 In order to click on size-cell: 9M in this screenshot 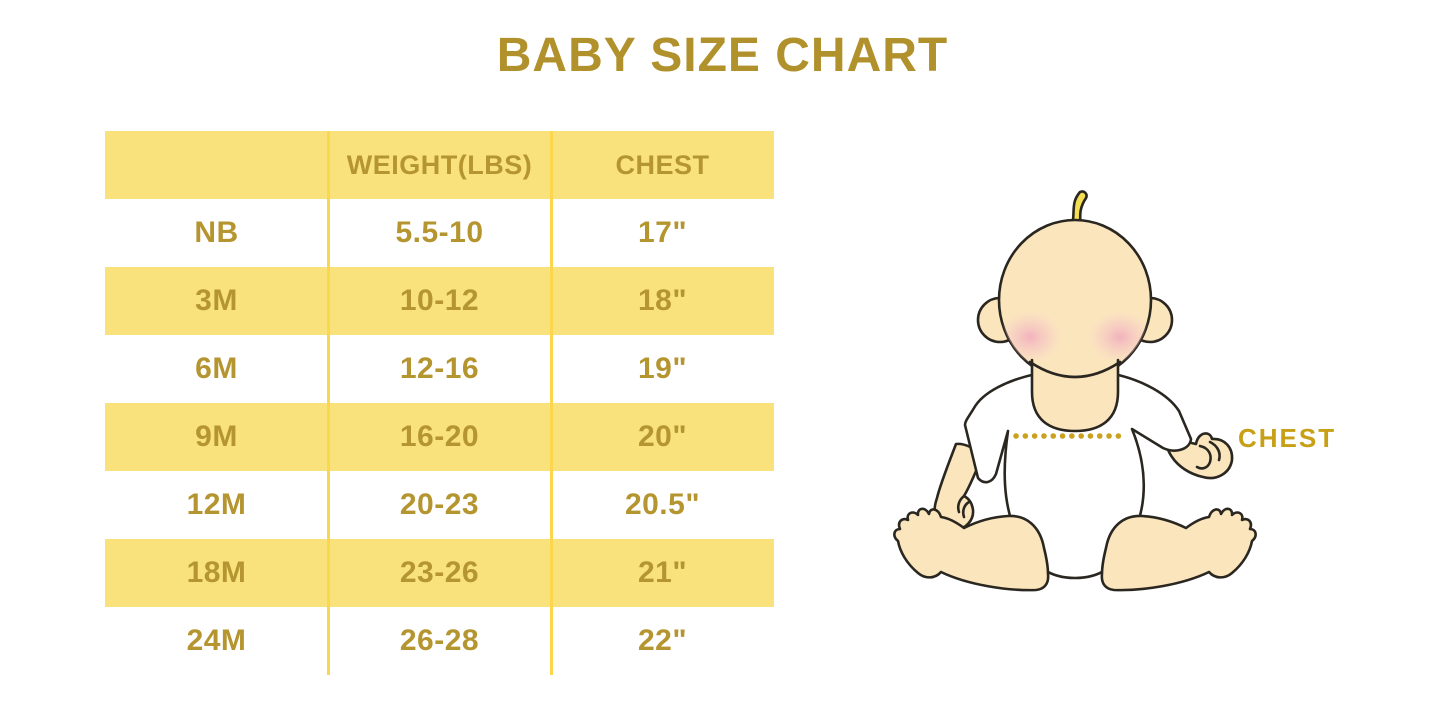, I will do `click(216, 436)`.